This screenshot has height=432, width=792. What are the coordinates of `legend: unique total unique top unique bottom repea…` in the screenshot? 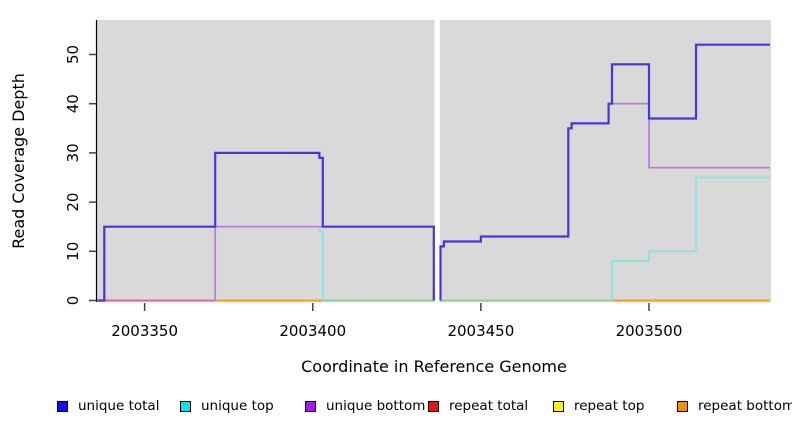 It's located at (396, 409).